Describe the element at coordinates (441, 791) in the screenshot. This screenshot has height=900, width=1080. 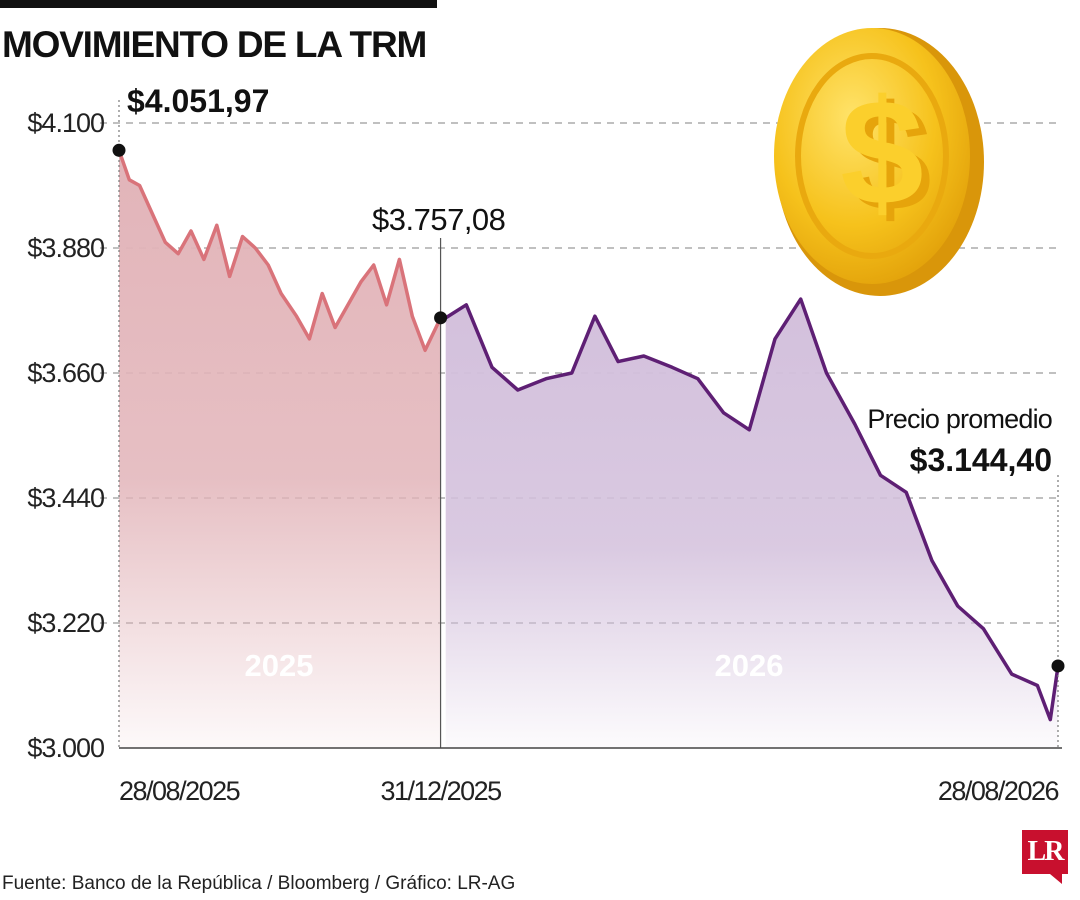
I see `x-tick-label: 31/12/2025` at that location.